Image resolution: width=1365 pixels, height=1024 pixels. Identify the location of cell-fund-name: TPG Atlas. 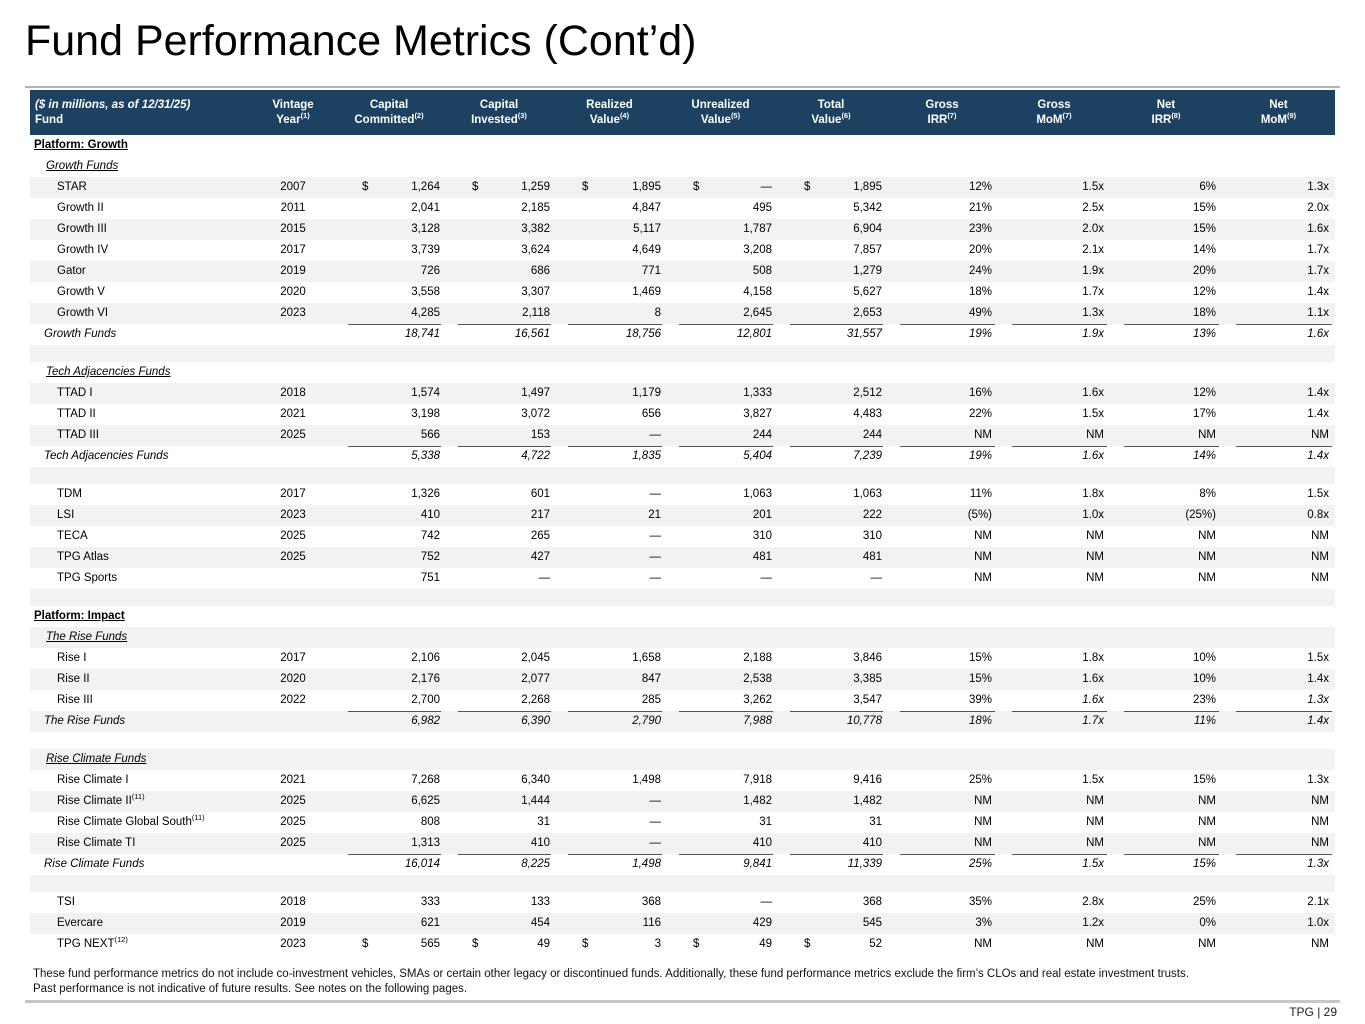
(83, 557).